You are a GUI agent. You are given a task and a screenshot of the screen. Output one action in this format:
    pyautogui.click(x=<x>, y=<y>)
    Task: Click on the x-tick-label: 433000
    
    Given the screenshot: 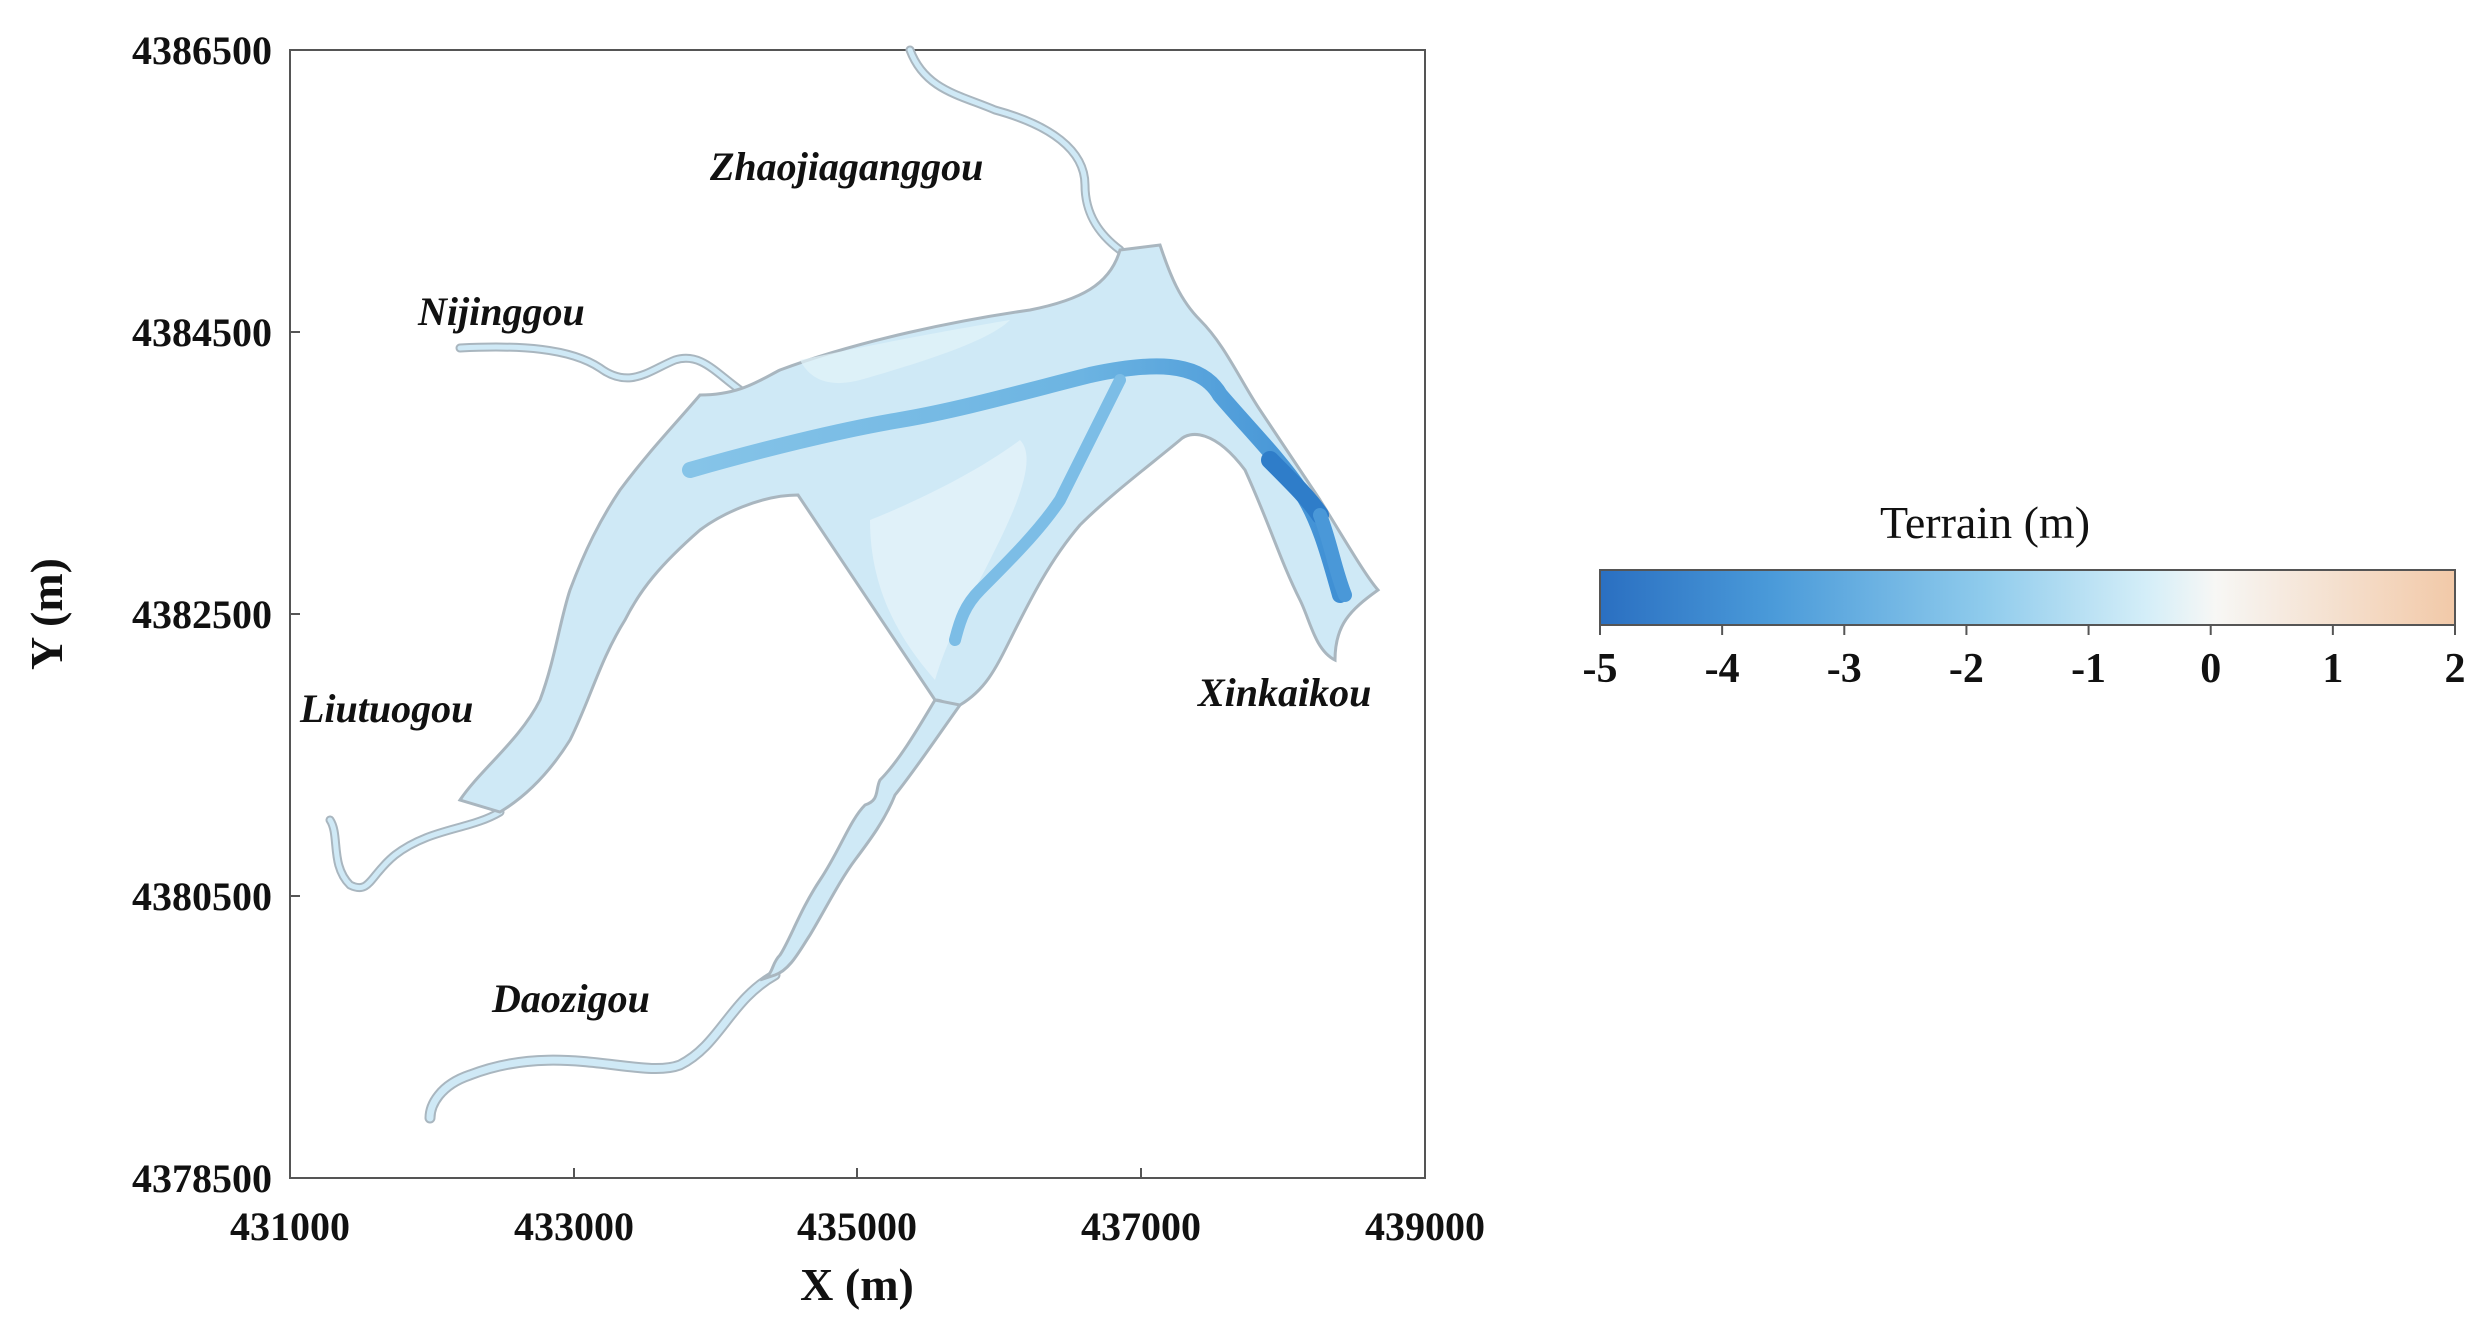 What is the action you would take?
    pyautogui.click(x=574, y=1226)
    